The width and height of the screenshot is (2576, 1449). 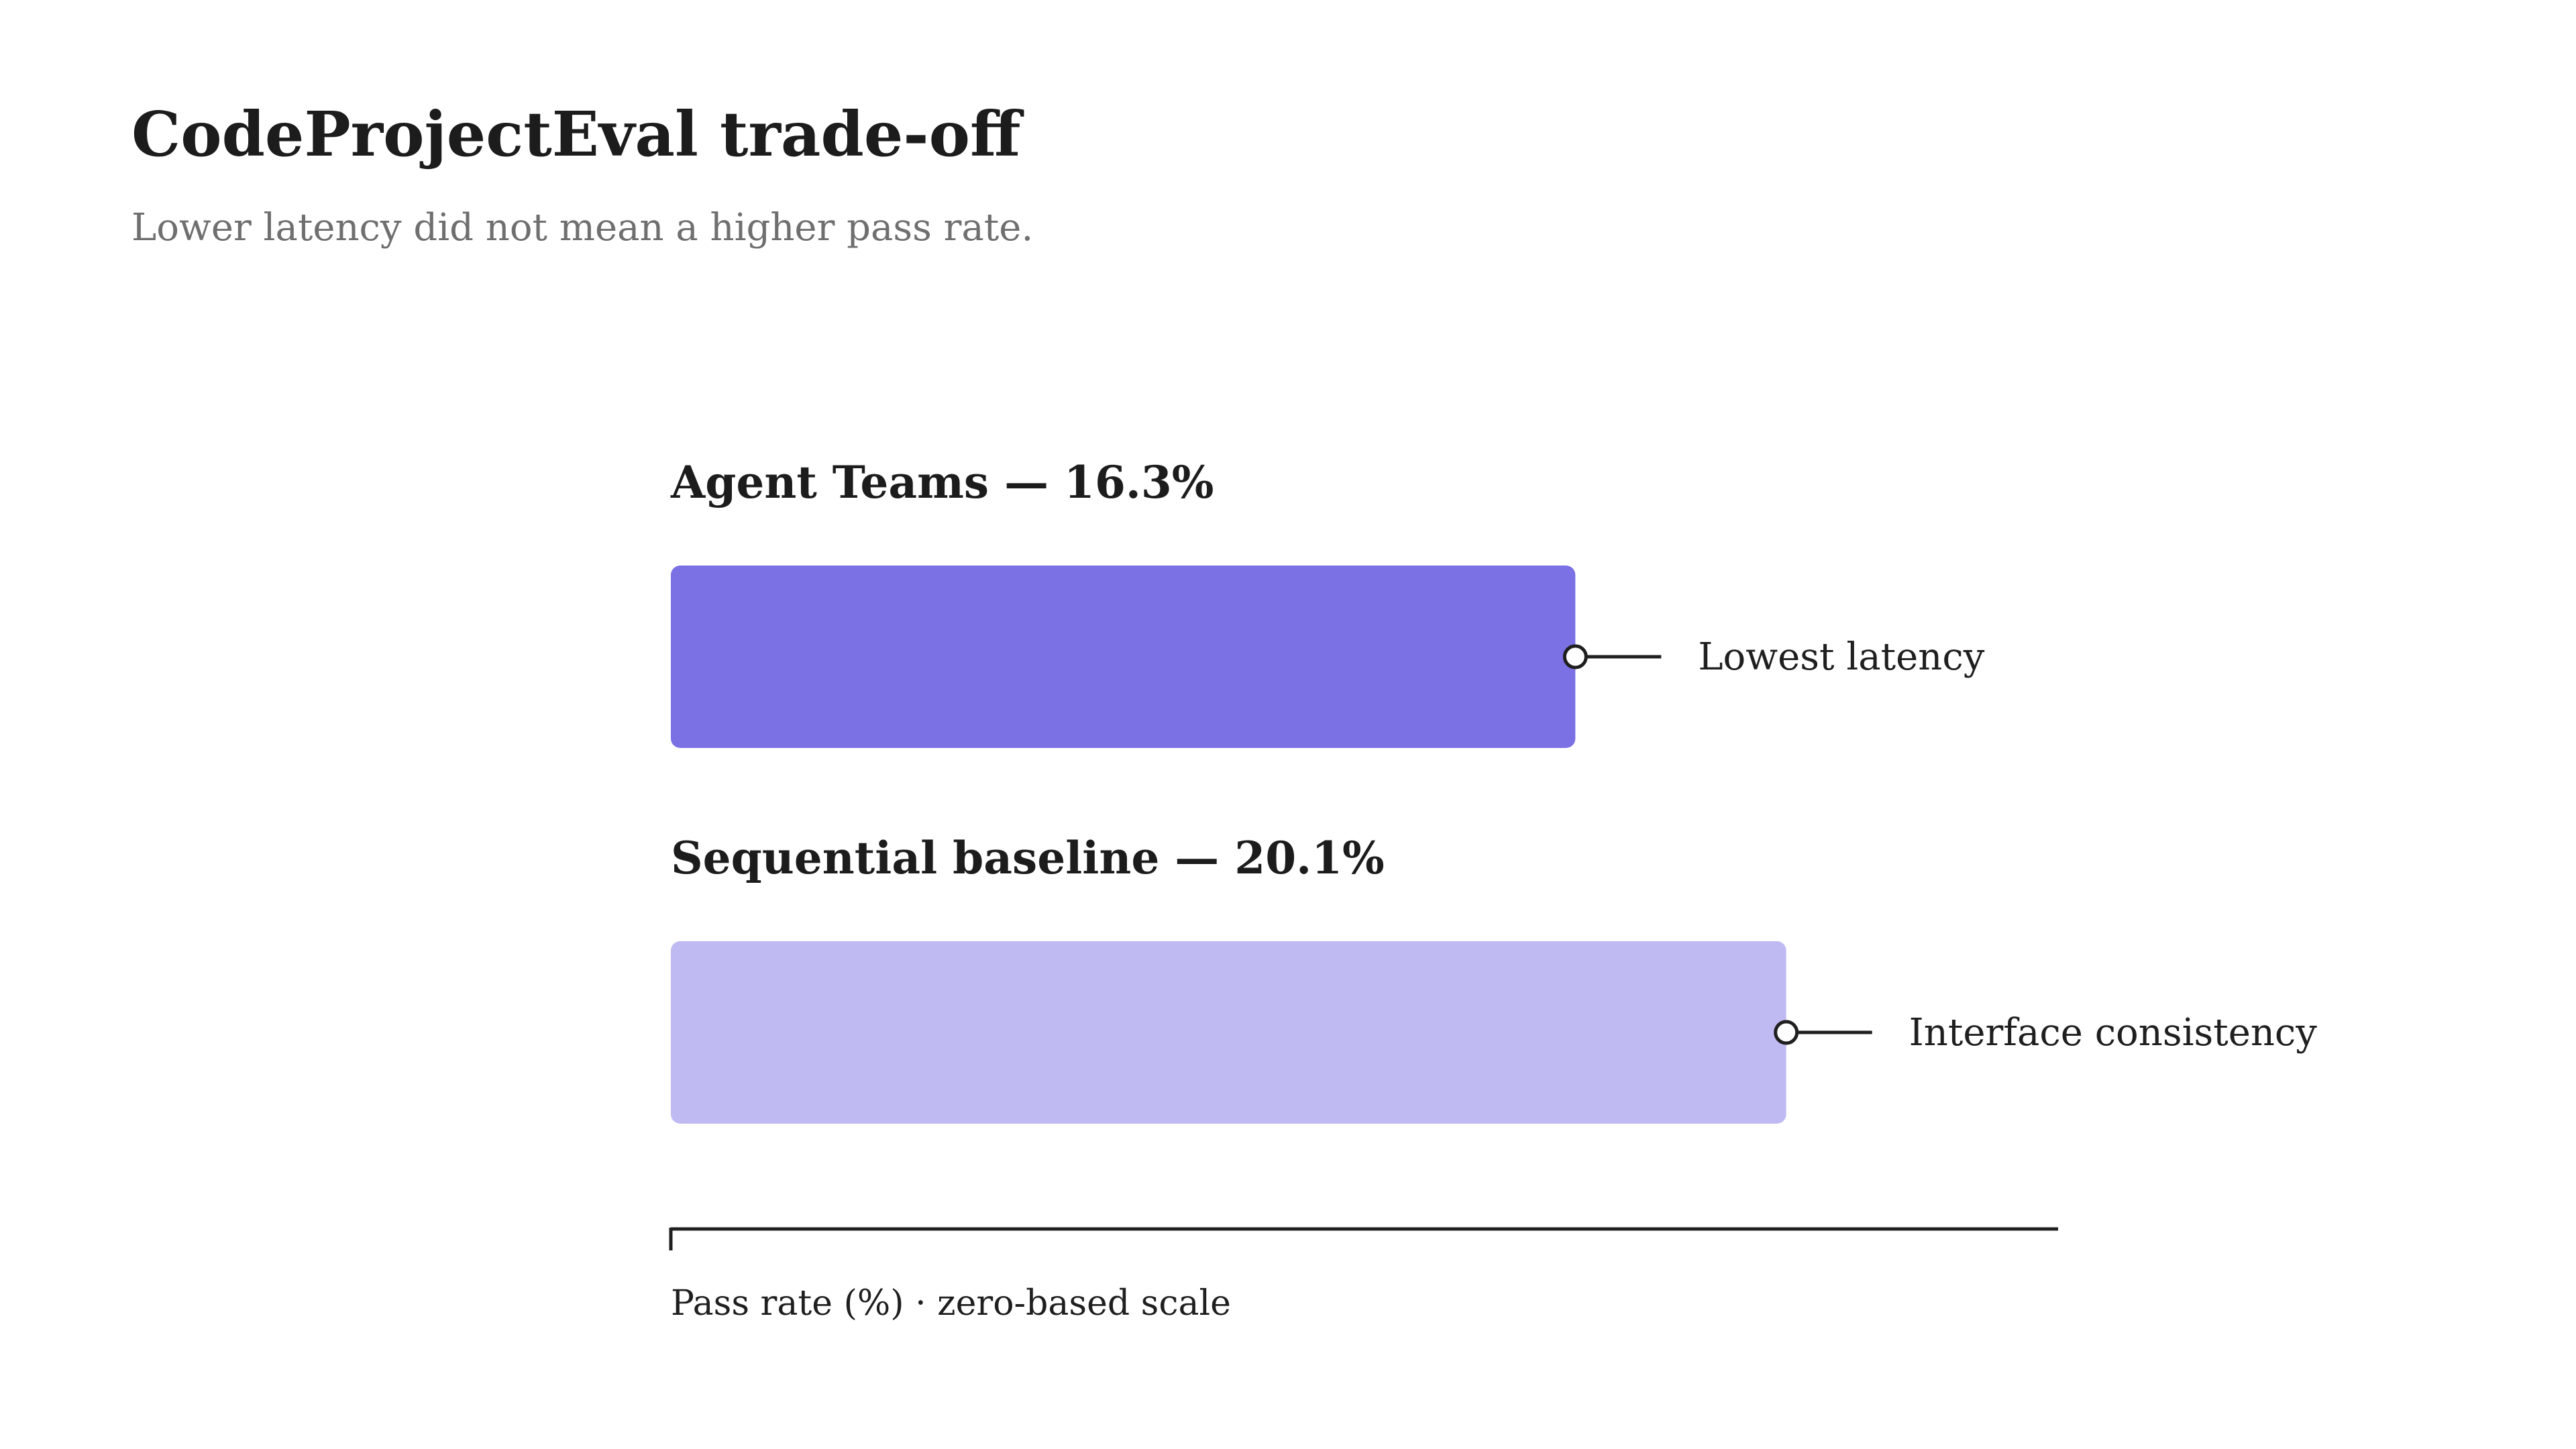 I want to click on x-axis-label: Pass rate (%) · zero-based scale, so click(x=951, y=1303).